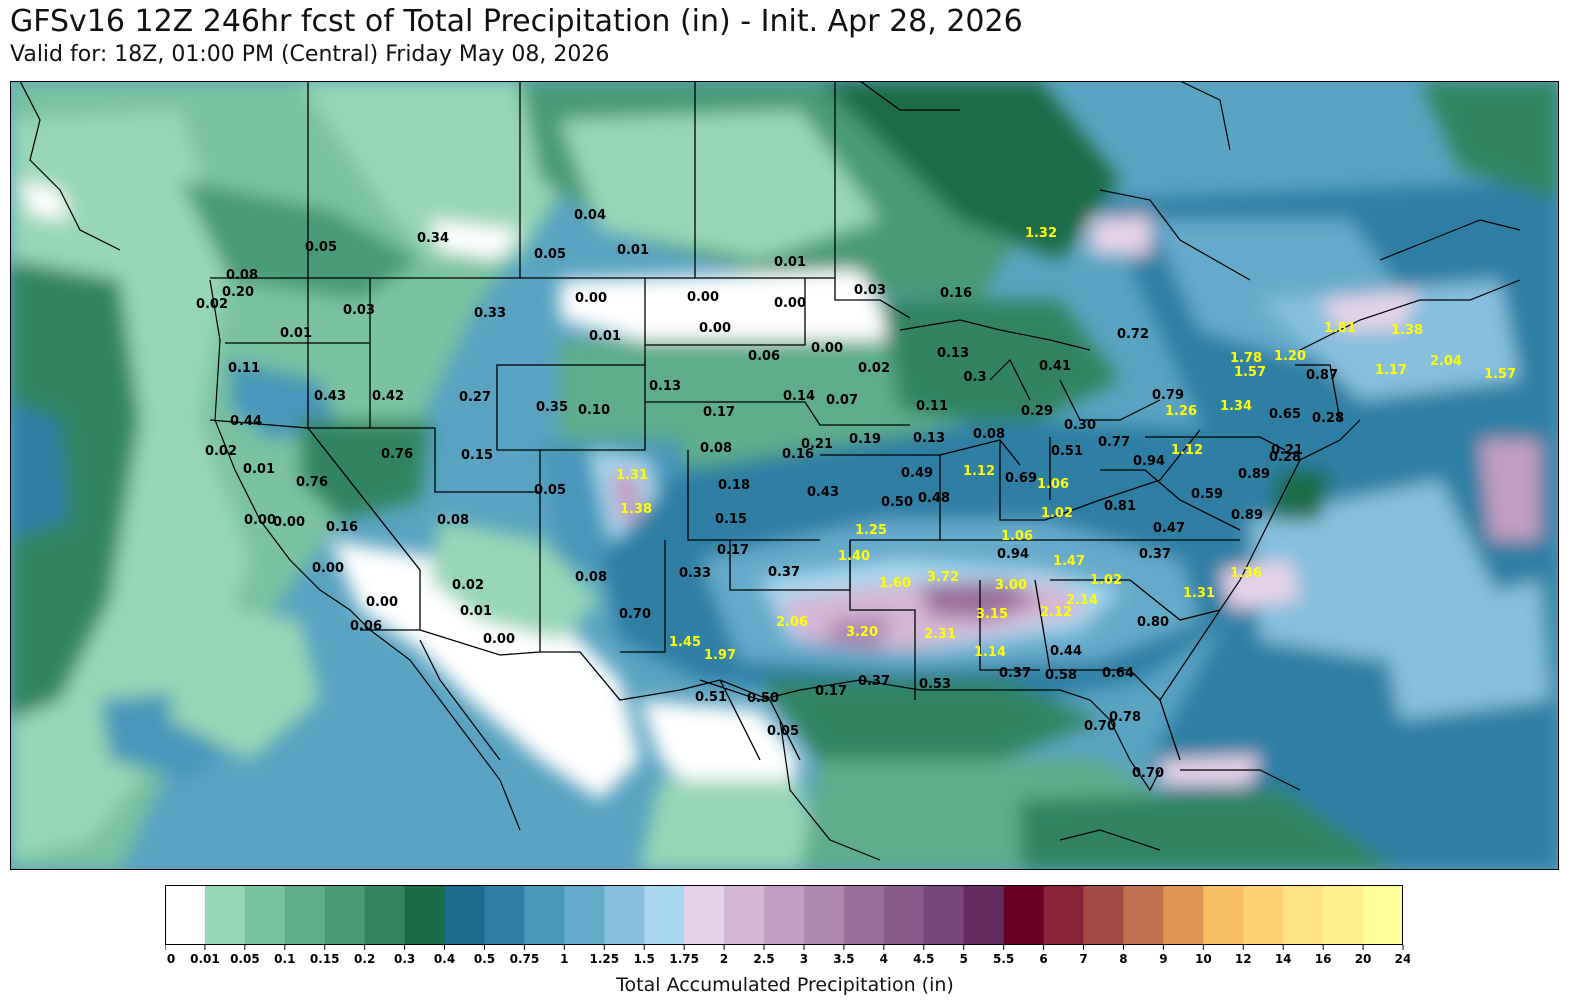  Describe the element at coordinates (964, 959) in the screenshot. I see `colorbar-tick-label: 5` at that location.